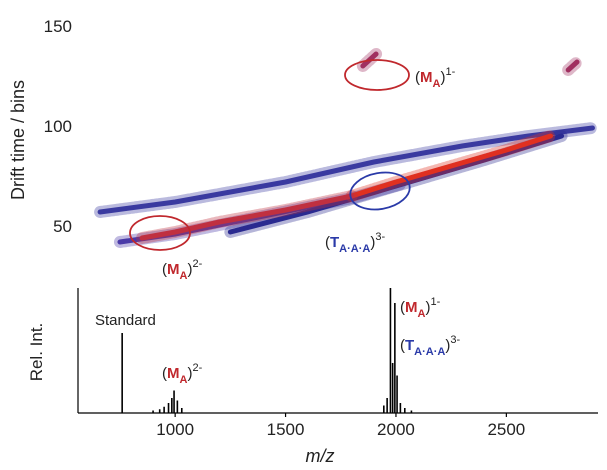 The width and height of the screenshot is (607, 470). What do you see at coordinates (58, 126) in the screenshot?
I see `y-tick-label: 100` at bounding box center [58, 126].